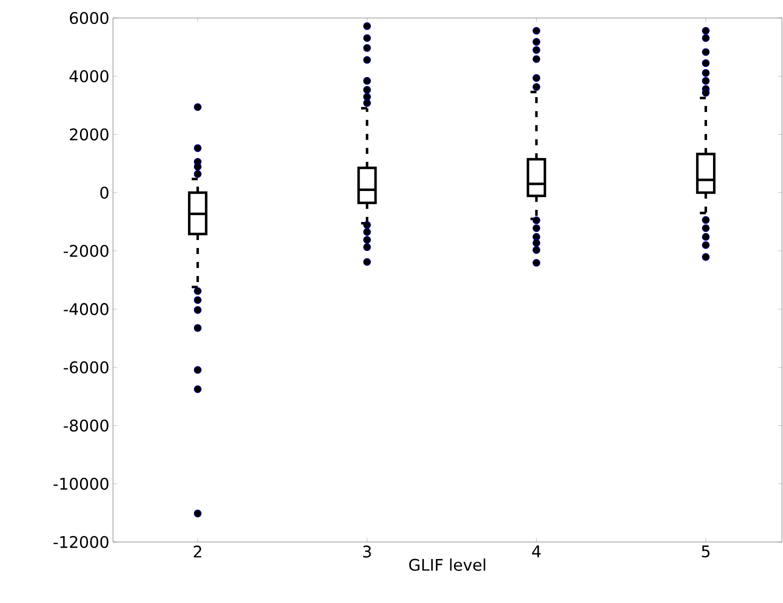  What do you see at coordinates (536, 552) in the screenshot?
I see `x-tick-label: 4` at bounding box center [536, 552].